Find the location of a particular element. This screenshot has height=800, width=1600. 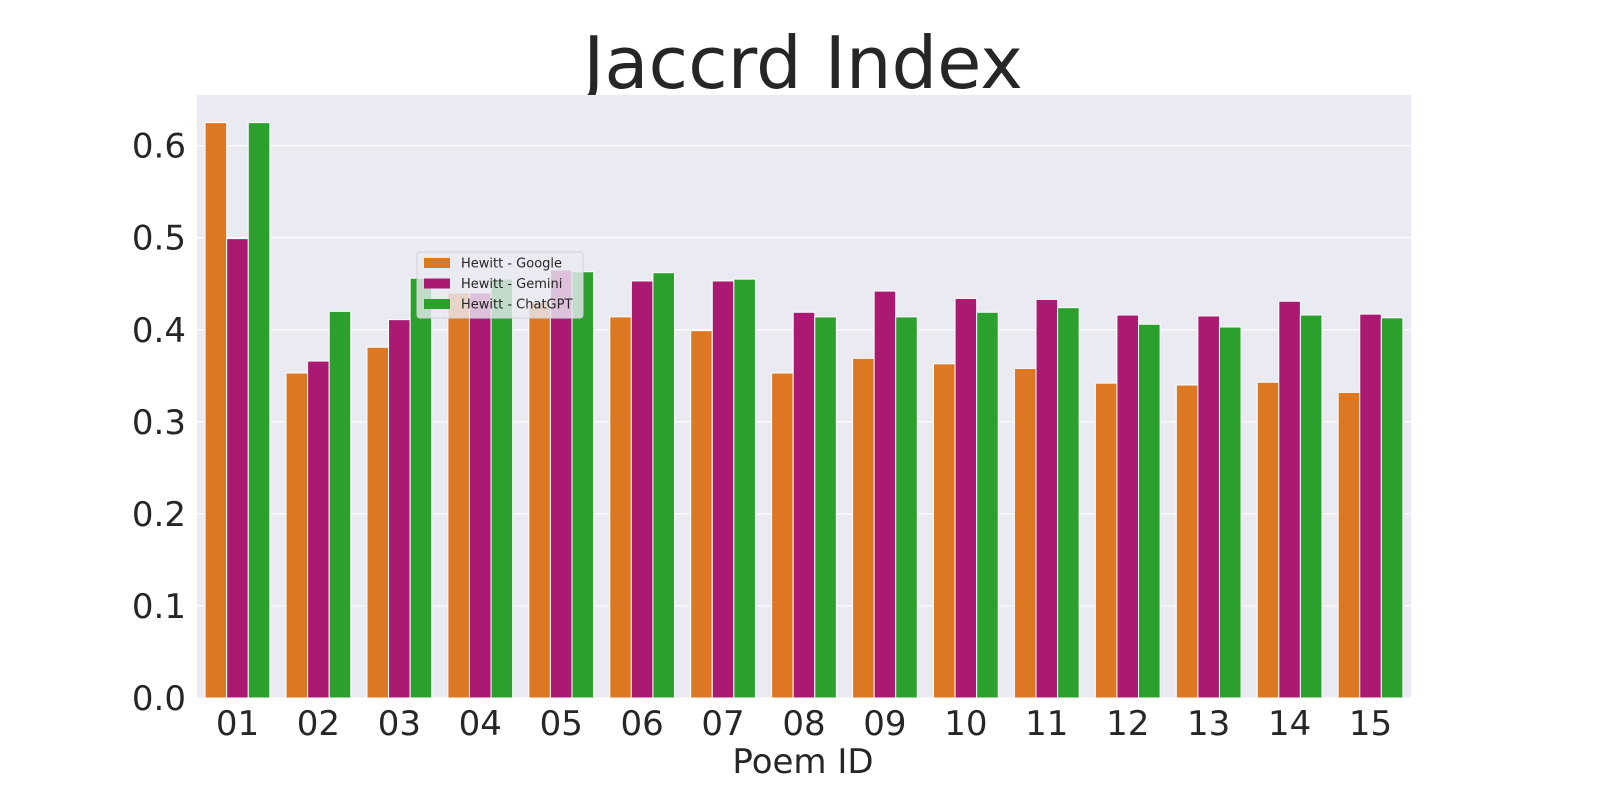

x-tick-label: 07 is located at coordinates (722, 724).